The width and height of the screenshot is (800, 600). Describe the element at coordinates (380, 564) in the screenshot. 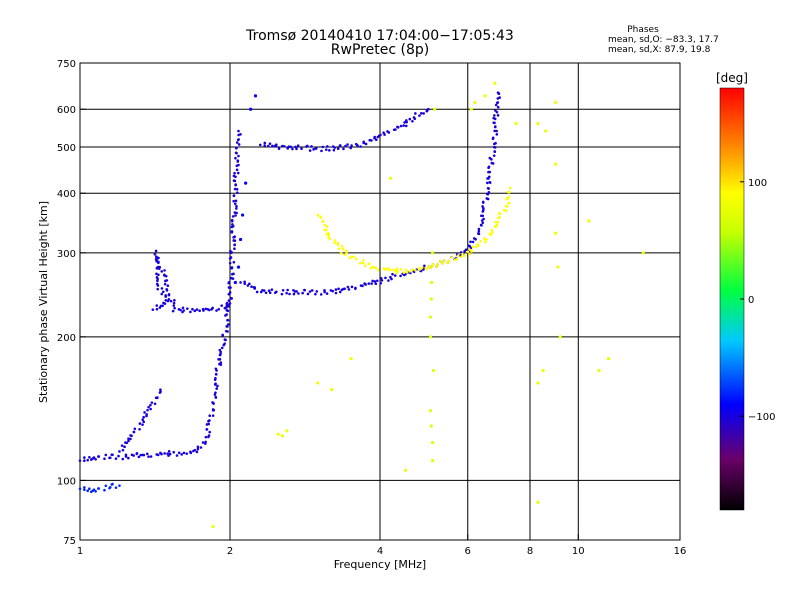

I see `x-axis-label: Frequency [MHz]` at that location.